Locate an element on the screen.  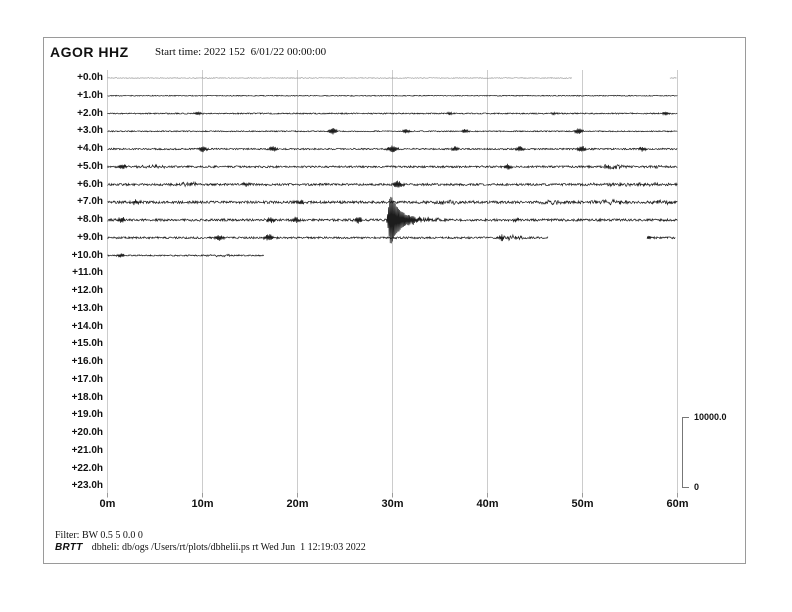
x-tick-label: 30m is located at coordinates (392, 504).